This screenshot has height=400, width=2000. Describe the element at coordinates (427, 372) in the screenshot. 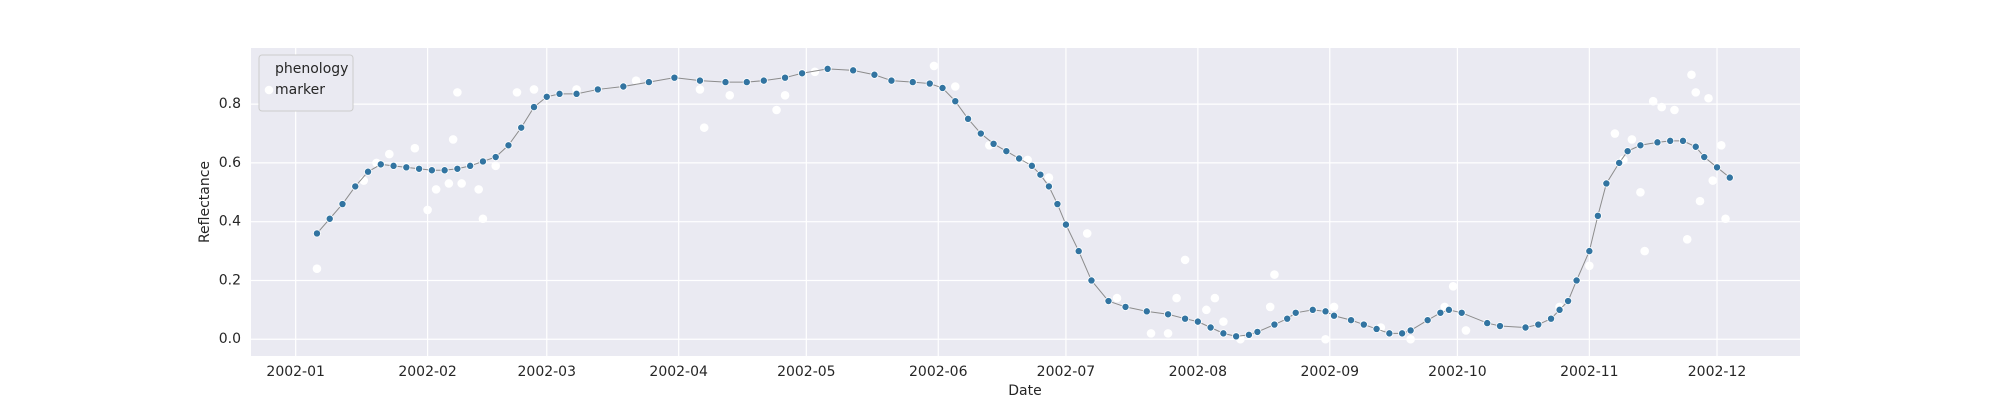

I see `x-tick-label: 2002-02` at that location.